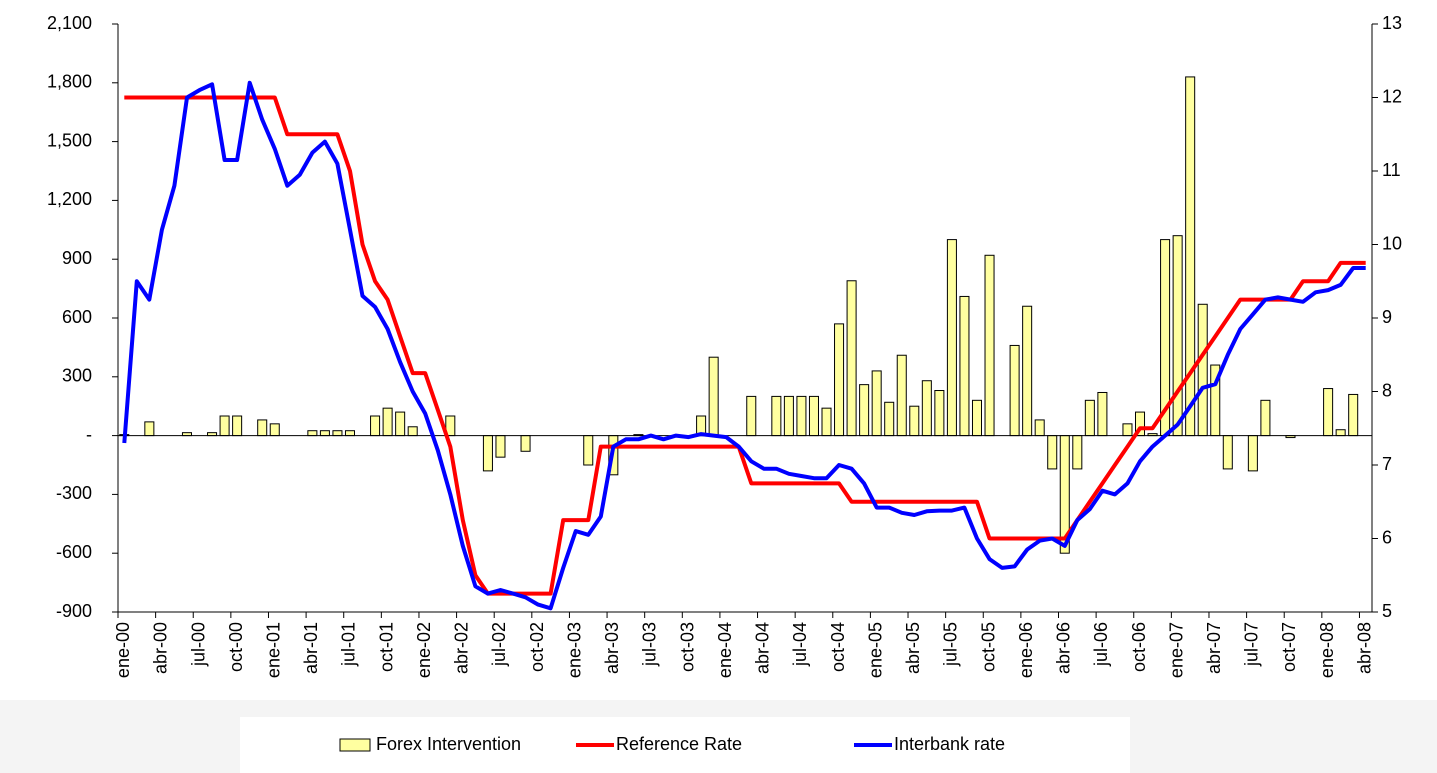 The height and width of the screenshot is (773, 1437). What do you see at coordinates (988, 647) in the screenshot?
I see `x-tick-label: oct-05` at bounding box center [988, 647].